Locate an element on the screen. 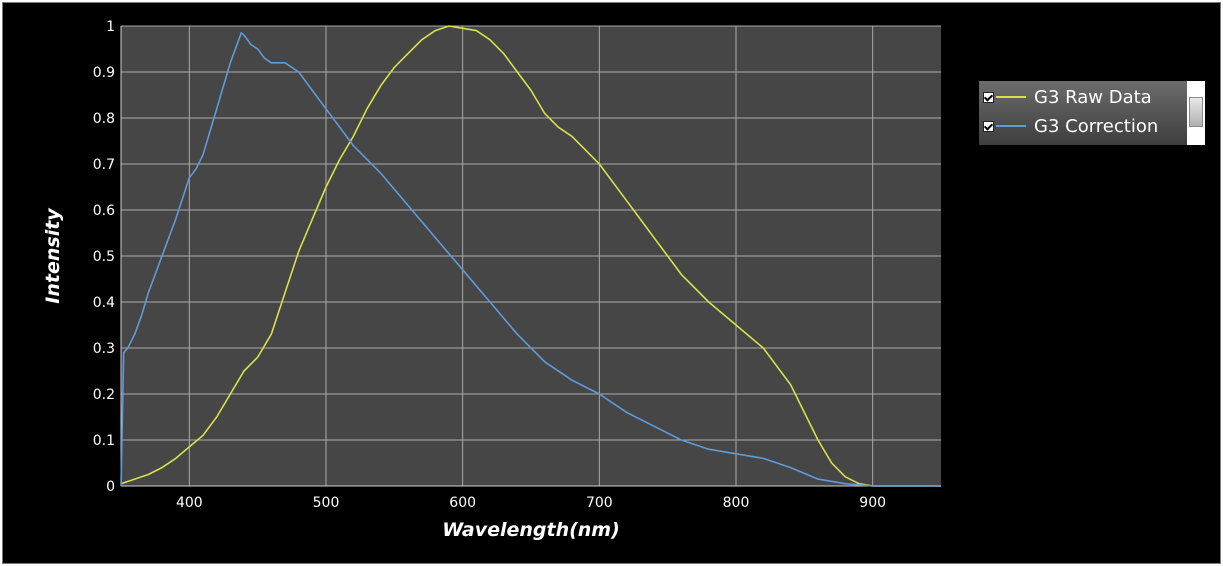 The width and height of the screenshot is (1223, 566). y-tick-label: 0.1 is located at coordinates (104, 441).